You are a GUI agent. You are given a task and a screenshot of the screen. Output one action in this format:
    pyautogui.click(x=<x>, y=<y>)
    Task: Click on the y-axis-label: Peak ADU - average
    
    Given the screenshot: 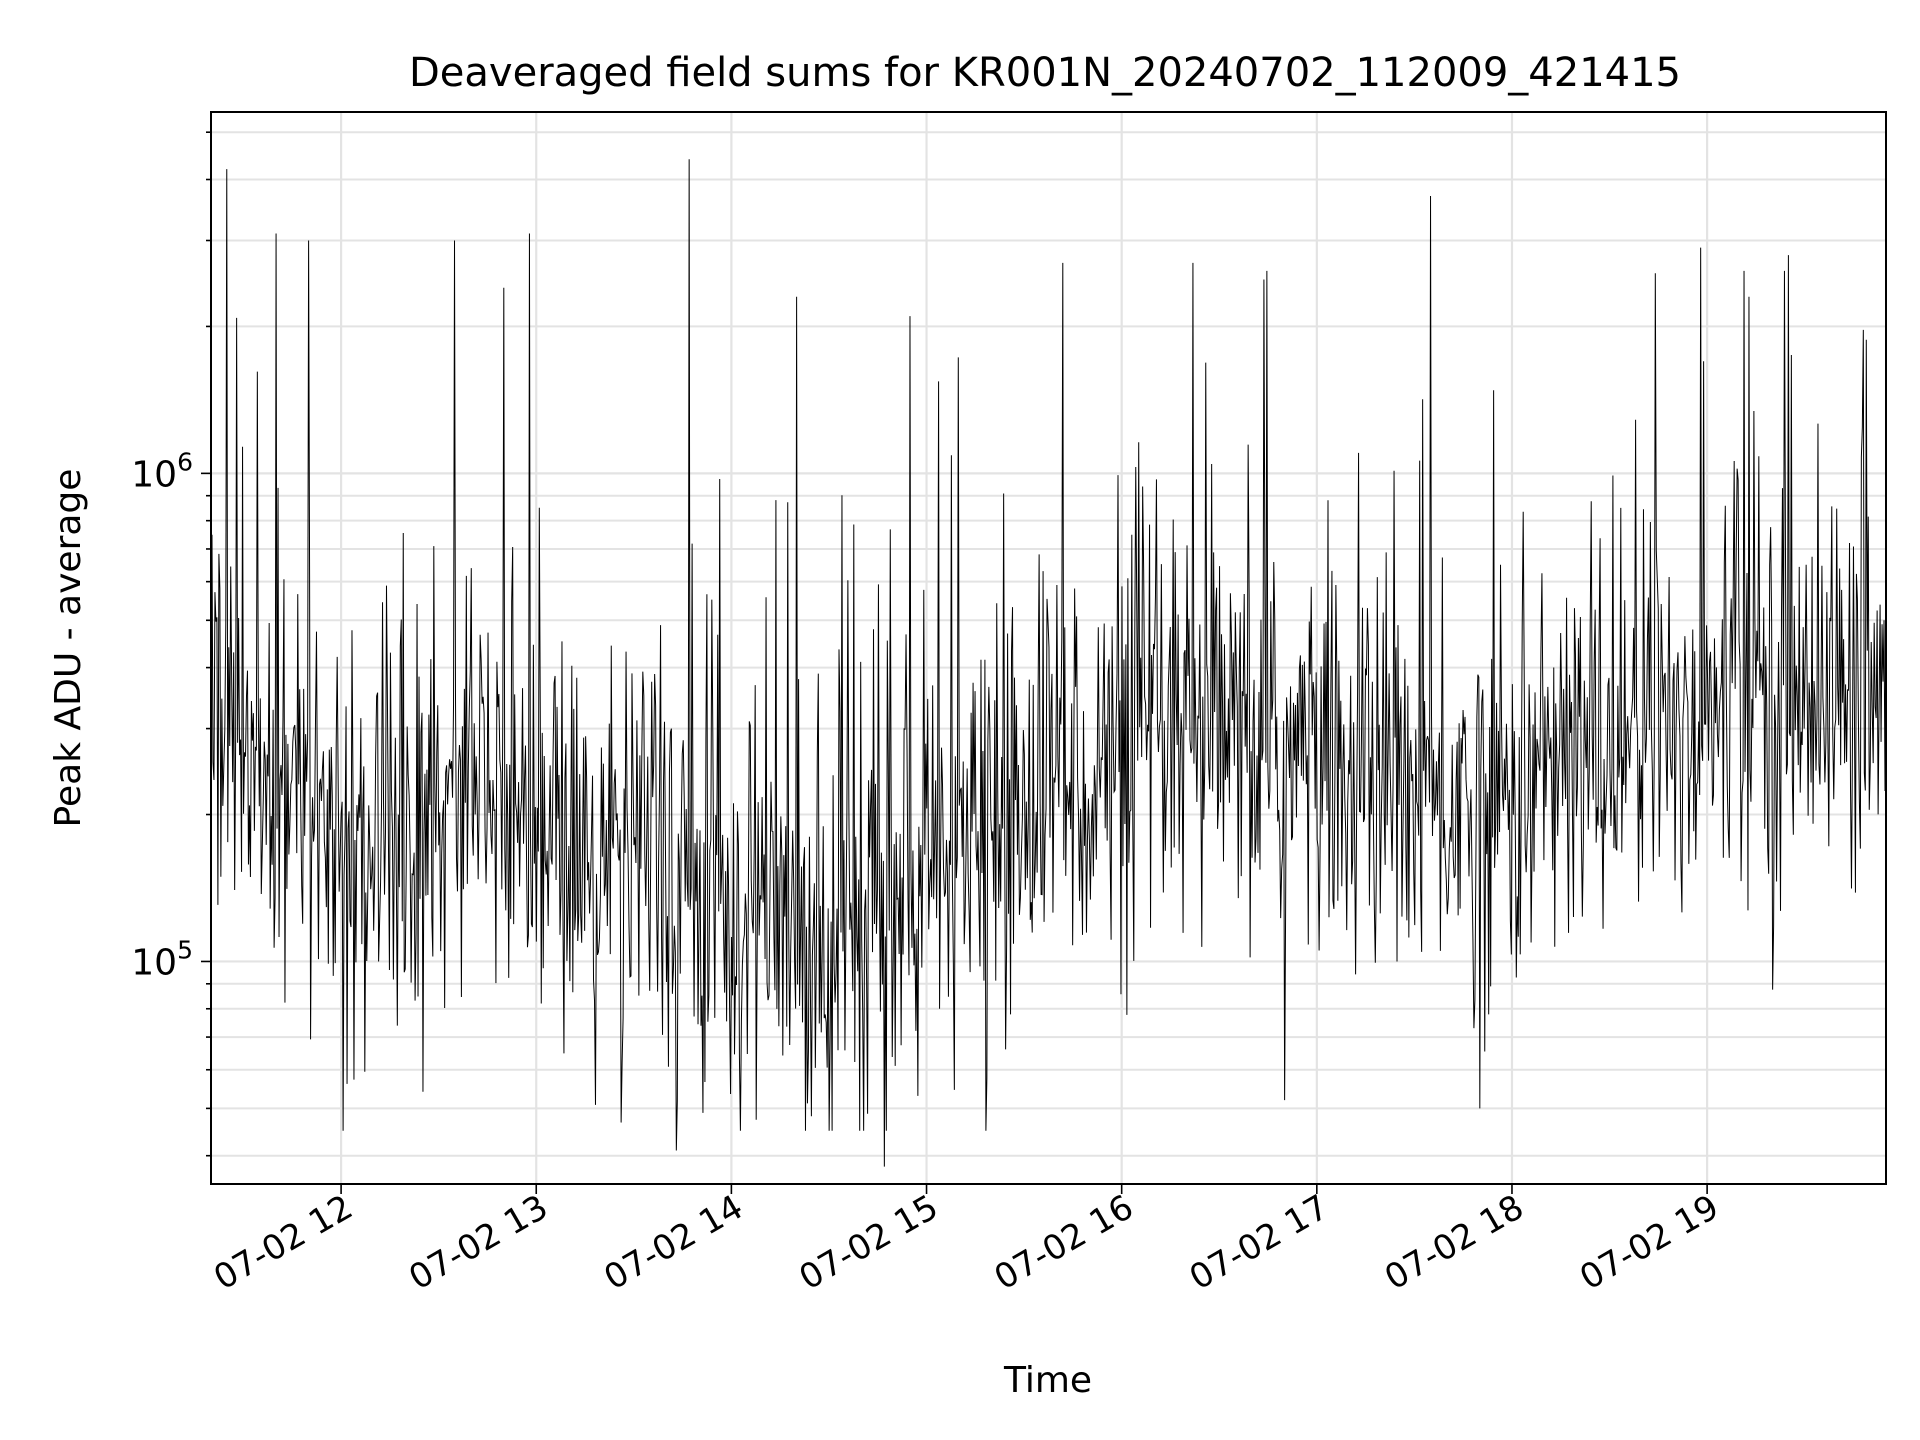 What is the action you would take?
    pyautogui.click(x=68, y=648)
    